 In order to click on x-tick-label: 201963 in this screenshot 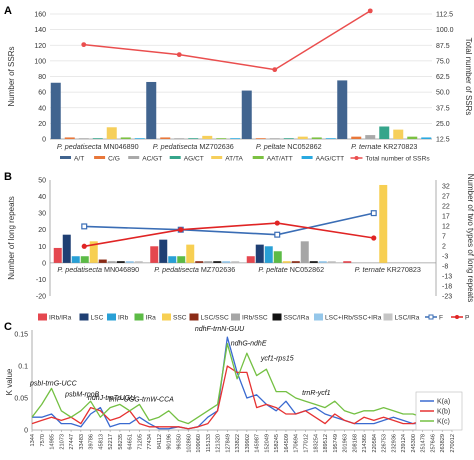, I will do `click(346, 443)`.